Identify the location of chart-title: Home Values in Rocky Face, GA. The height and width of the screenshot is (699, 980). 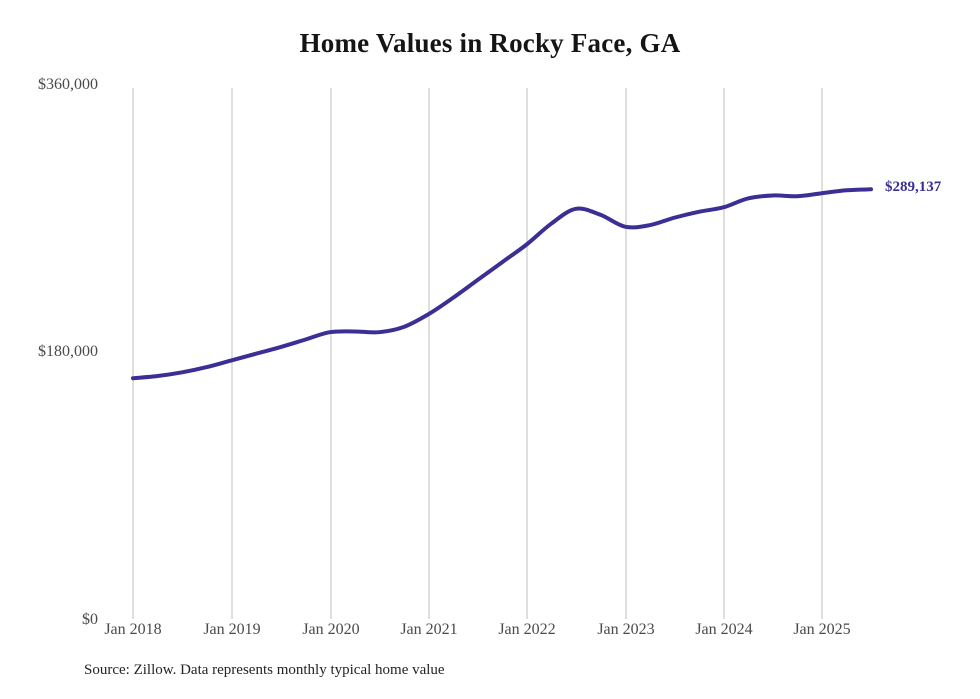
(490, 43).